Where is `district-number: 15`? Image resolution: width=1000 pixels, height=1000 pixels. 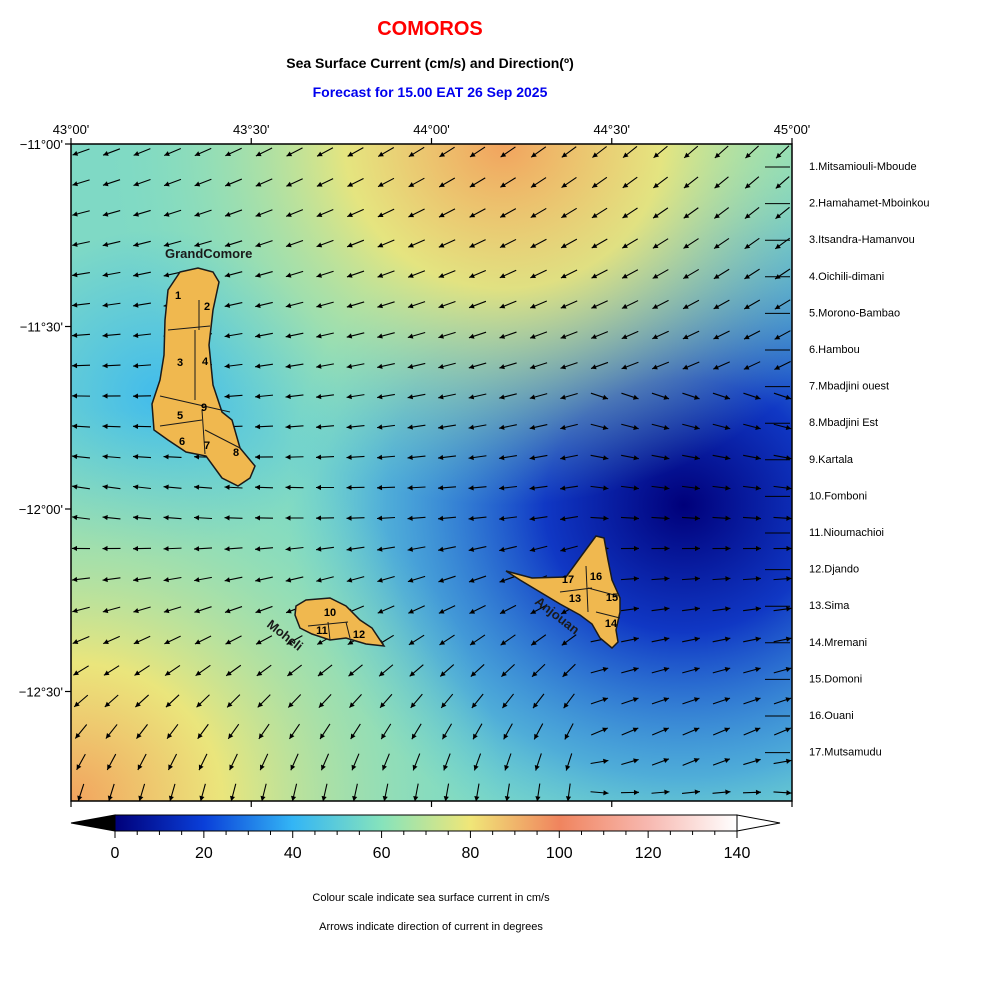 district-number: 15 is located at coordinates (612, 598).